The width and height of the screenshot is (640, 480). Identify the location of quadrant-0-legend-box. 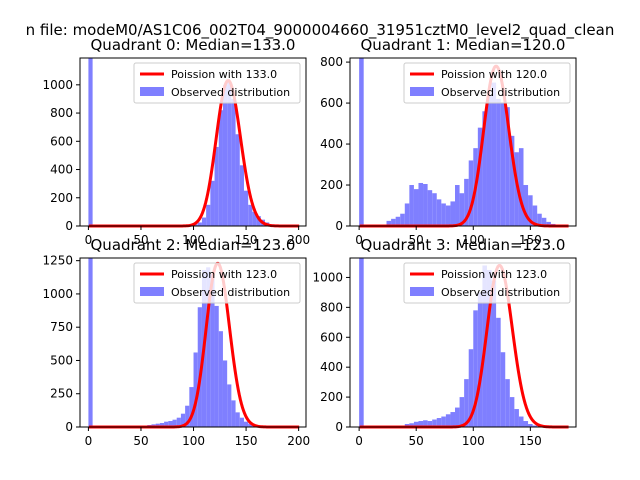
(217, 83).